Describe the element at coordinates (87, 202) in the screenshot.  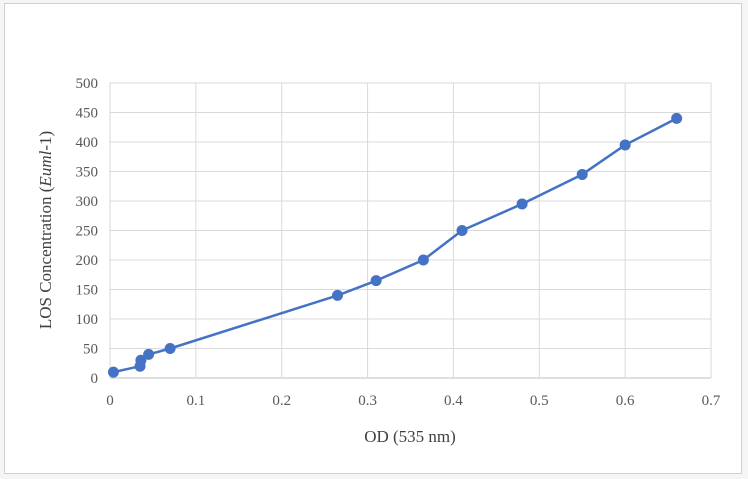
I see `y-tick-label: 300` at that location.